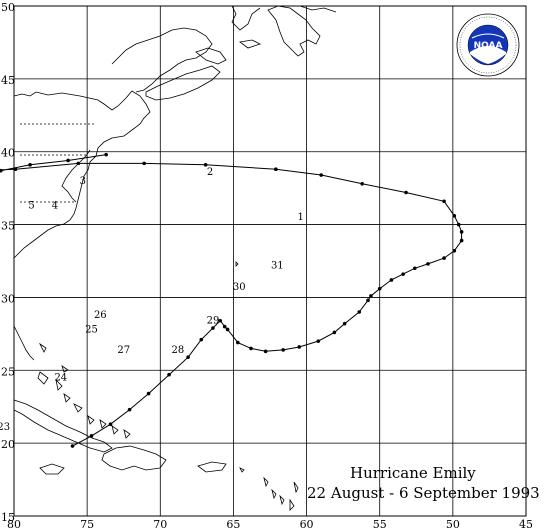 The width and height of the screenshot is (544, 530). What do you see at coordinates (246, 18) in the screenshot?
I see `gulf-st-lawrence` at bounding box center [246, 18].